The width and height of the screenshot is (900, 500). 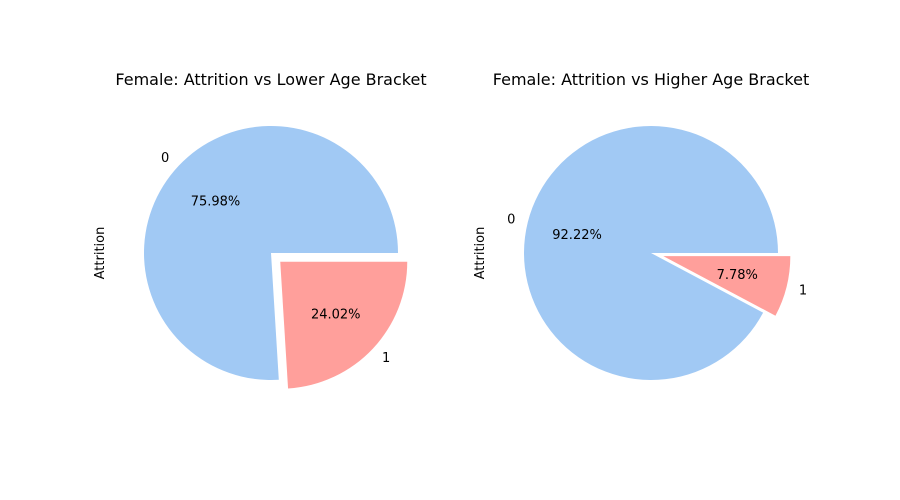 I want to click on slice-percent-label: 75.98%, so click(x=216, y=201).